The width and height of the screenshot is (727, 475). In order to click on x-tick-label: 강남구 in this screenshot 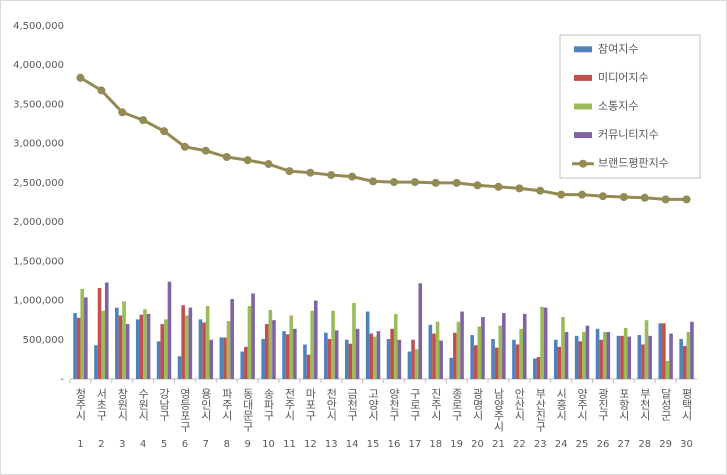, I will do `click(164, 404)`.